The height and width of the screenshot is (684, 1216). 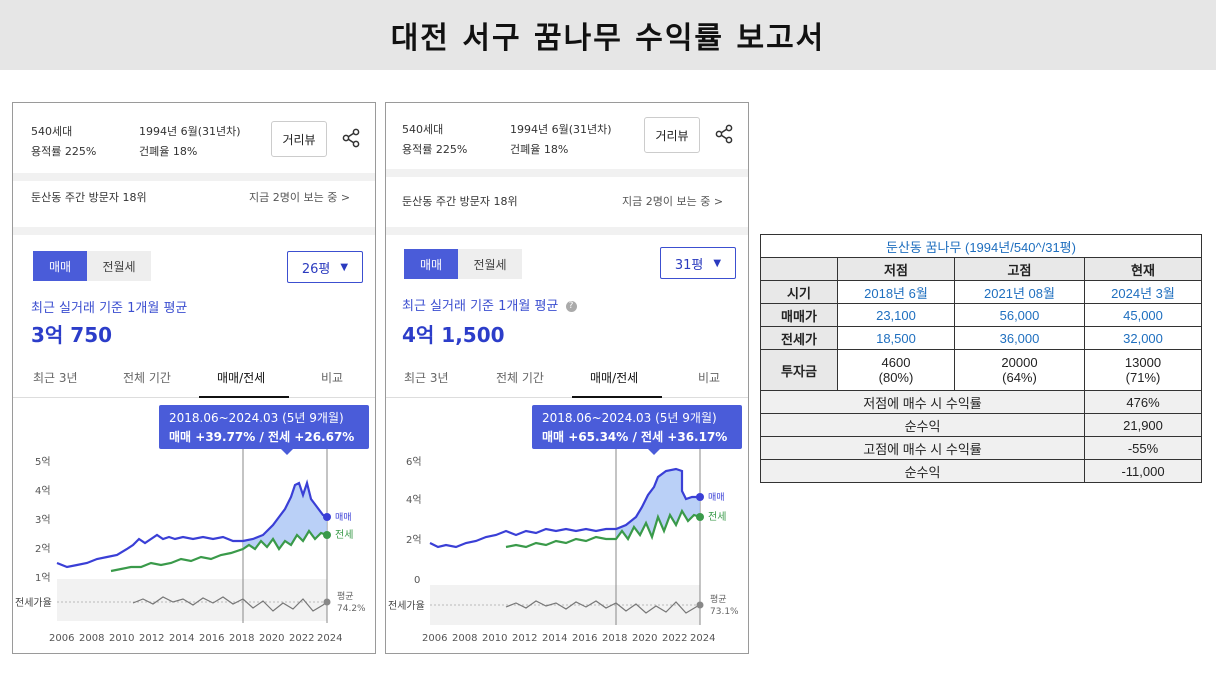 I want to click on ratio-end-dot, so click(x=327, y=602).